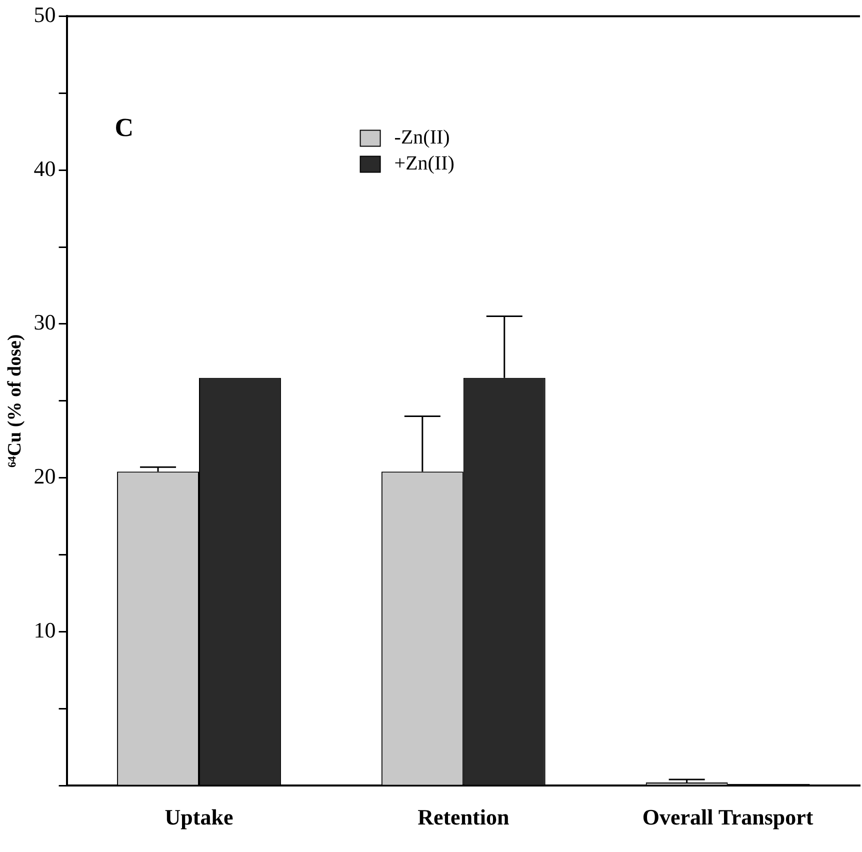 Image resolution: width=862 pixels, height=852 pixels. Describe the element at coordinates (422, 137) in the screenshot. I see `legend-label: -Zn(II)` at that location.